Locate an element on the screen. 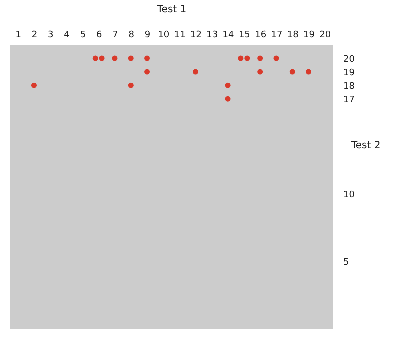 This screenshot has height=340, width=400. x-tick-label: 18 is located at coordinates (293, 35).